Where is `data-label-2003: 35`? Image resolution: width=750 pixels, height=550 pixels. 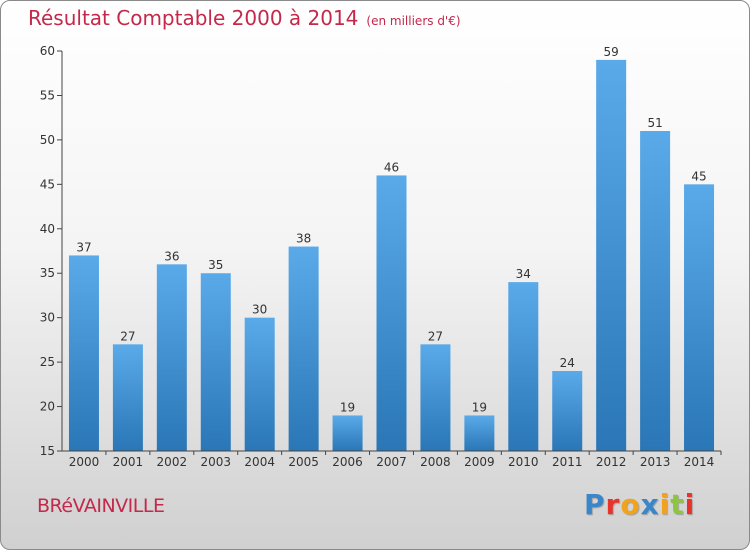 data-label-2003: 35 is located at coordinates (215, 265).